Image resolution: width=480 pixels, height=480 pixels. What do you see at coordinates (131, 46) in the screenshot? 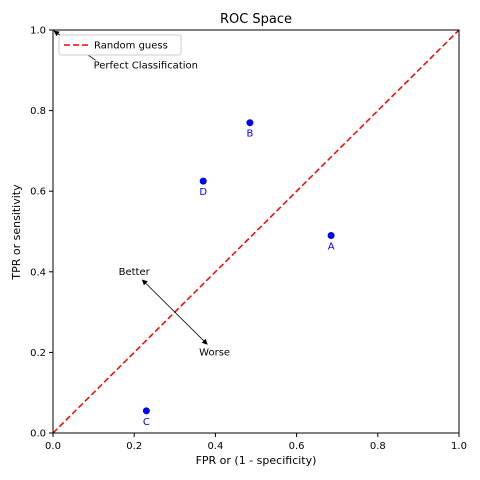
I see `legend-label-random-guess: Random guess` at bounding box center [131, 46].